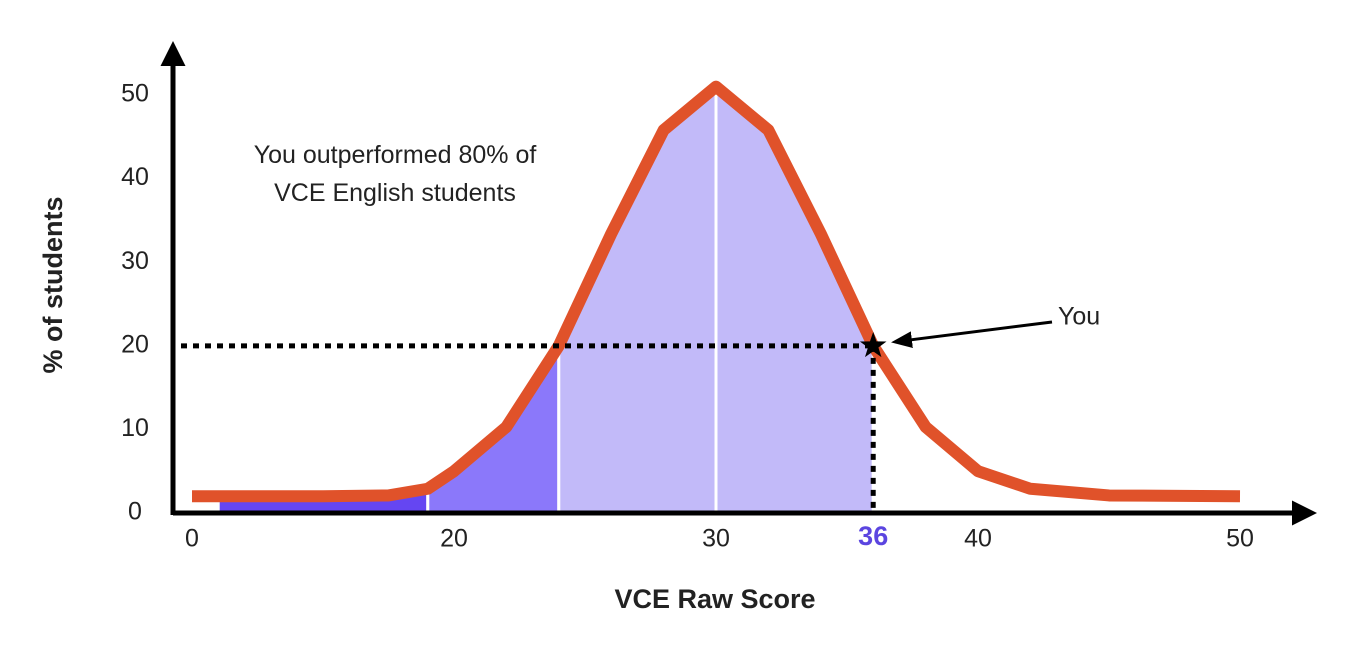  I want to click on marker-x-label: 36, so click(873, 536).